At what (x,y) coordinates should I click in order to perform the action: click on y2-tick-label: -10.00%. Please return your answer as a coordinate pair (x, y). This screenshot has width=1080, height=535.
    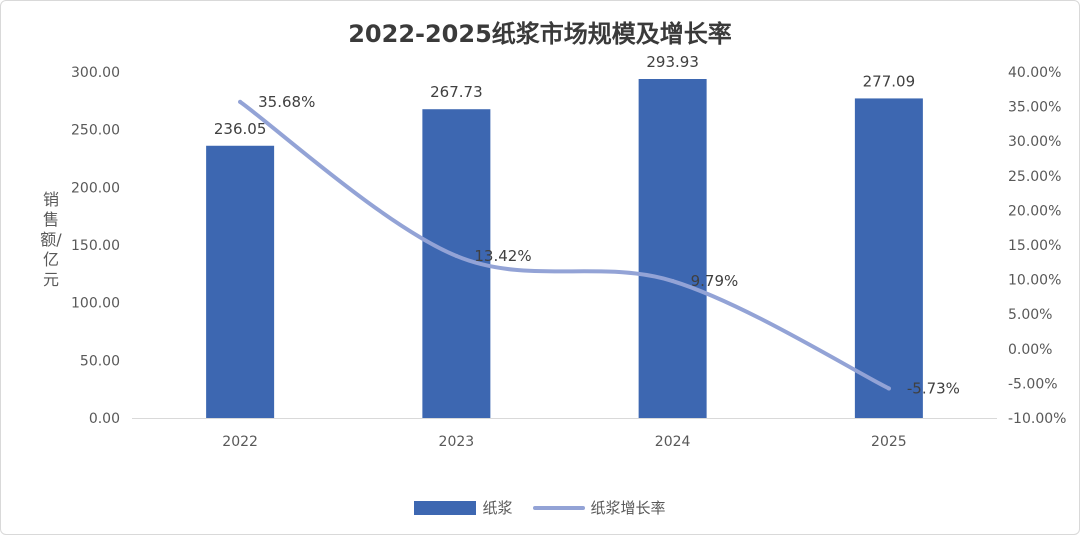
    Looking at the image, I should click on (1037, 419).